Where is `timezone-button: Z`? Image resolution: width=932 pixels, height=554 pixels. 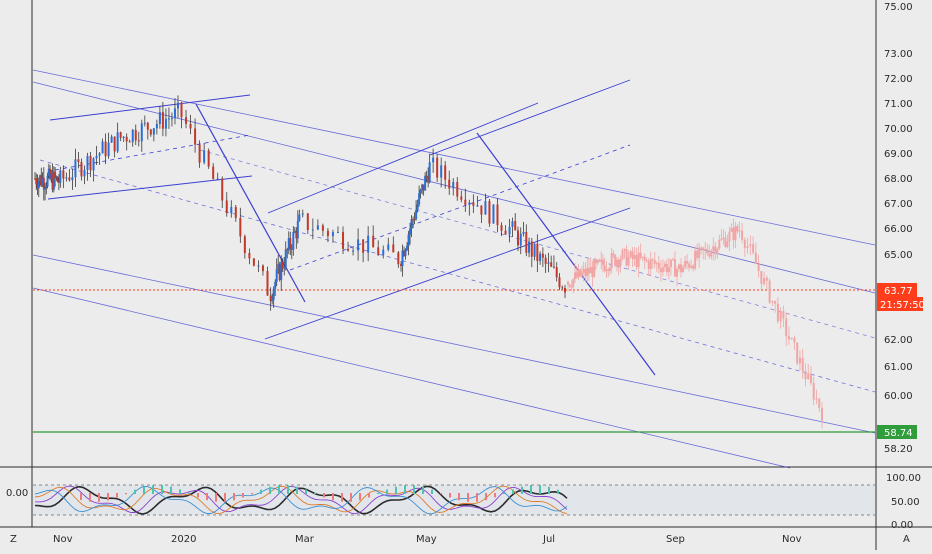
timezone-button: Z is located at coordinates (13, 539).